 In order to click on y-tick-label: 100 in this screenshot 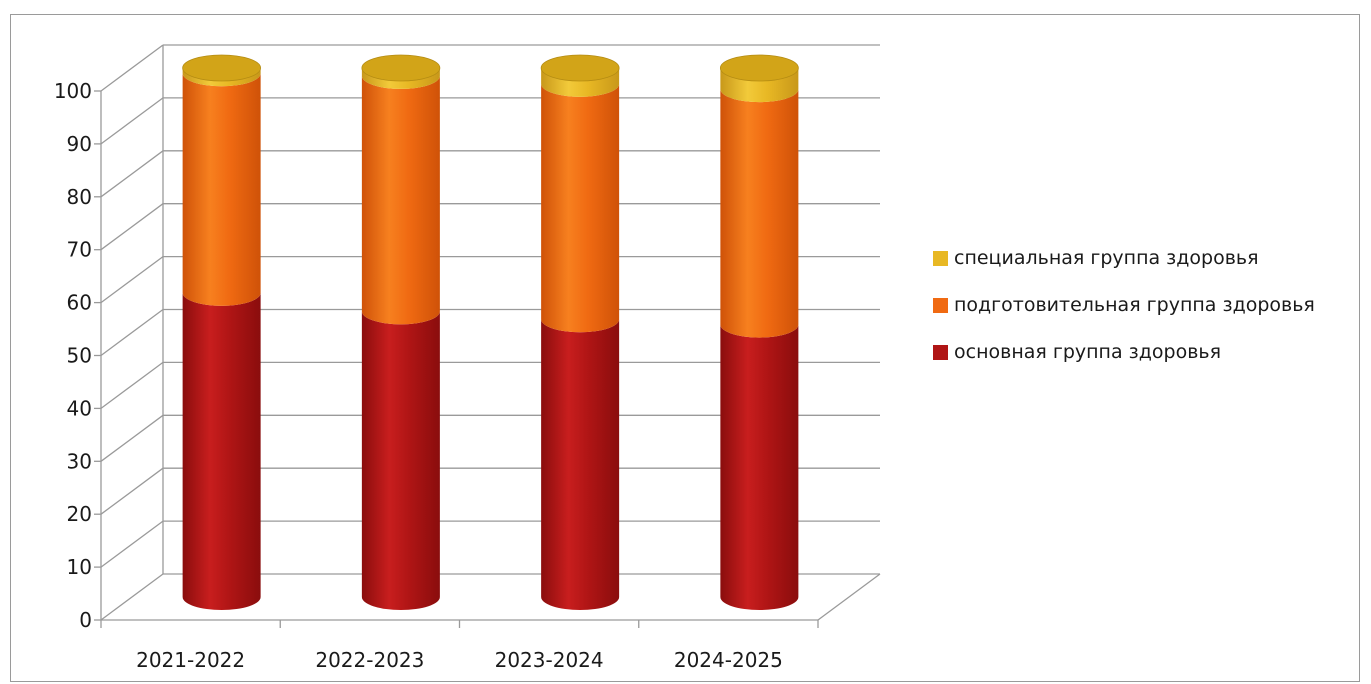, I will do `click(73, 91)`.